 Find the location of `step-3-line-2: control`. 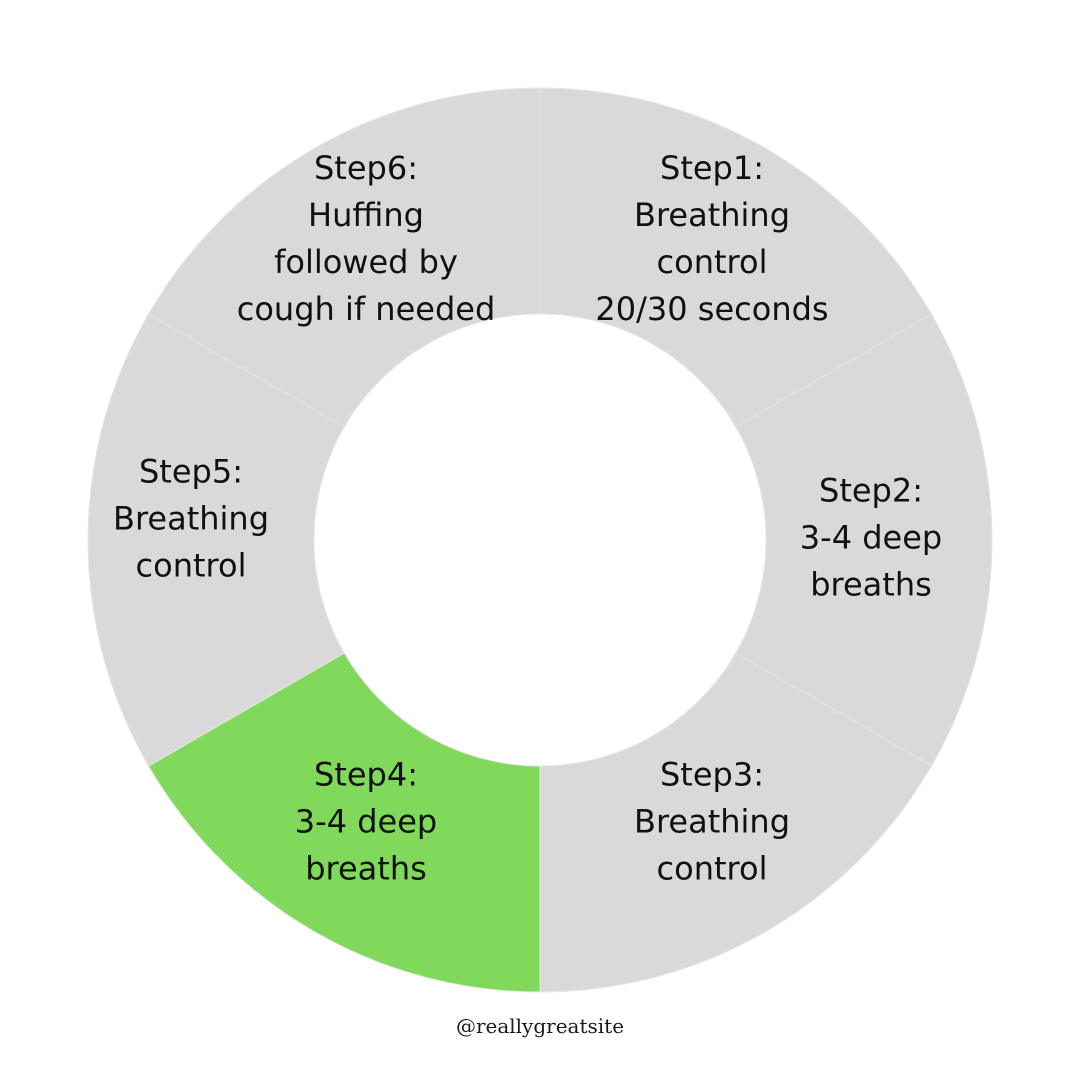

step-3-line-2: control is located at coordinates (712, 868).